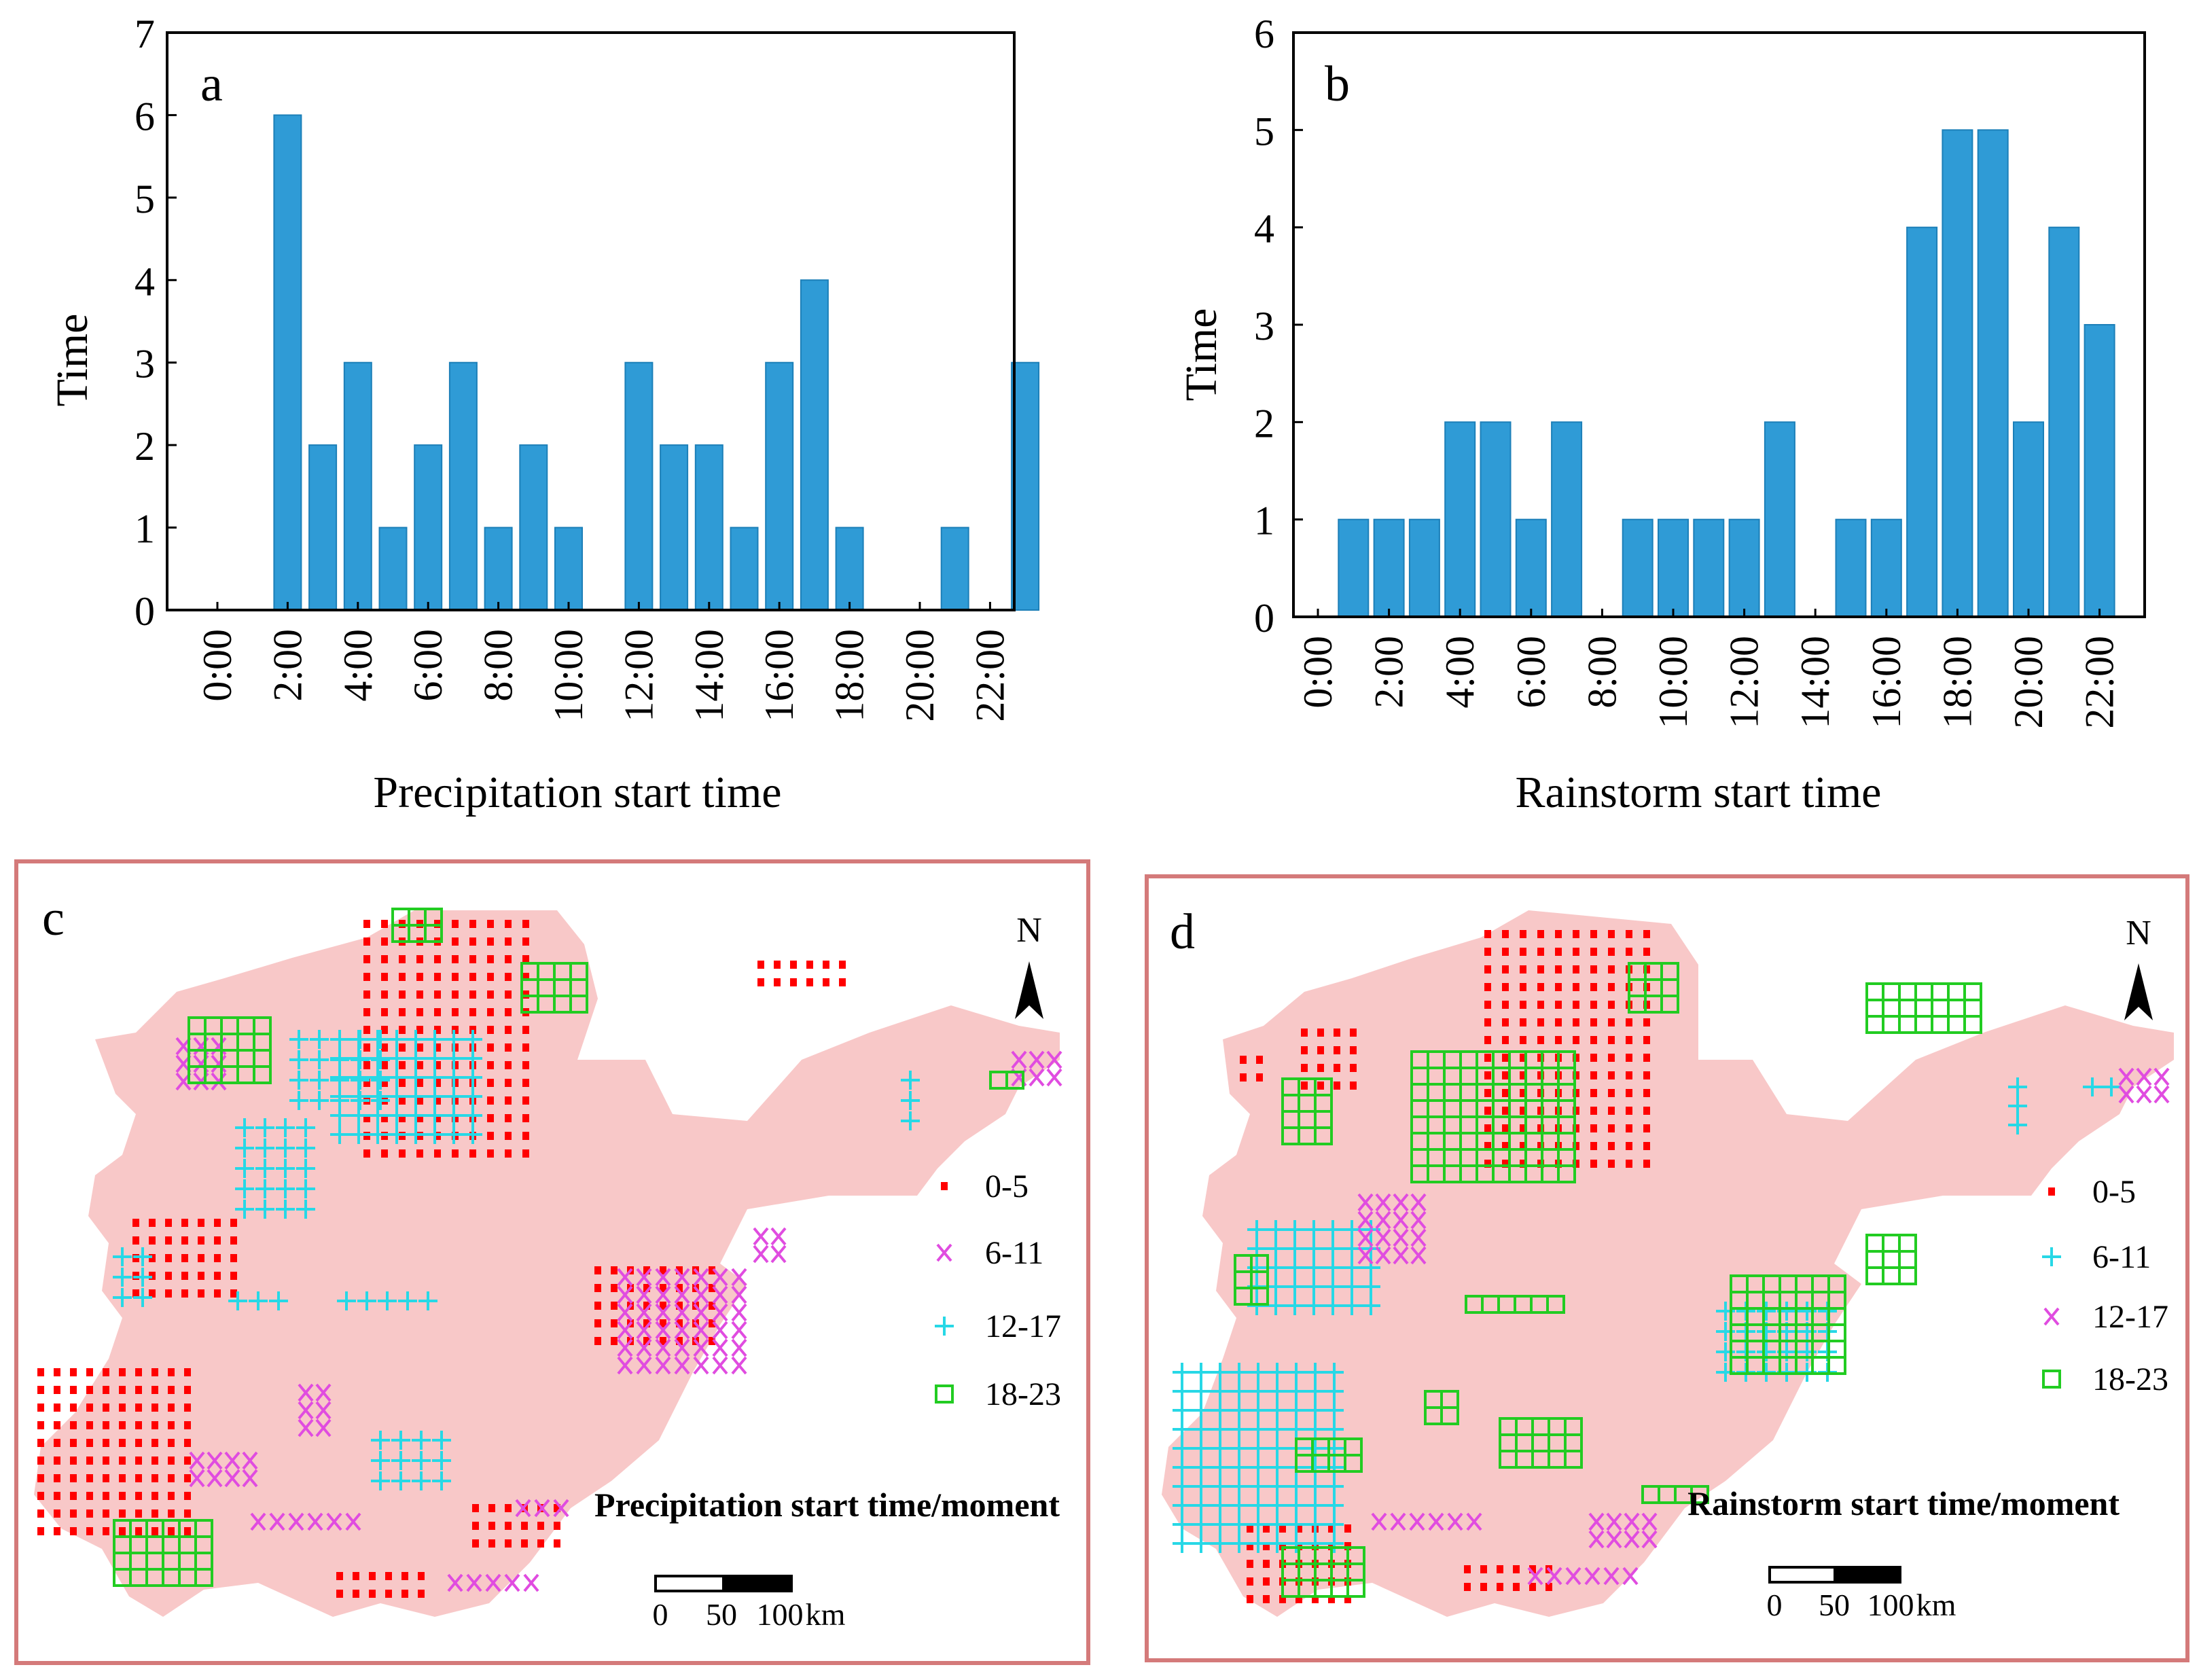 Image resolution: width=2199 pixels, height=1680 pixels. Describe the element at coordinates (1029, 990) in the screenshot. I see `map-c-north-arrow-icon` at that location.